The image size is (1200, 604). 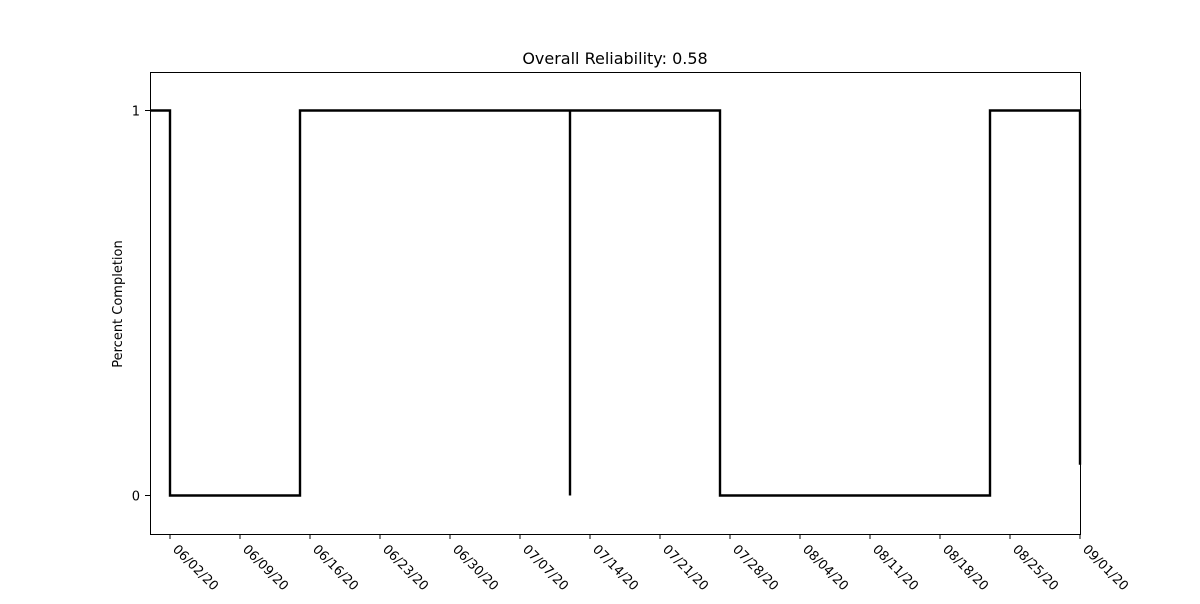 I want to click on x-tick-label: 06/09/20, so click(x=265, y=568).